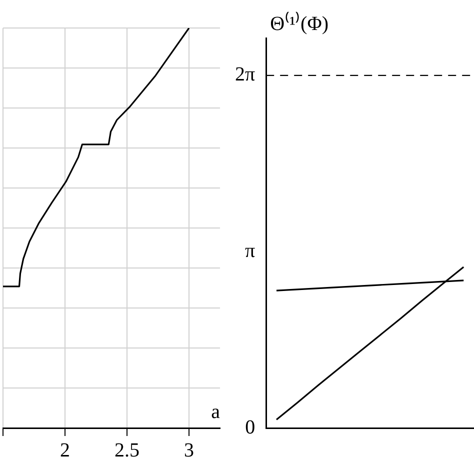  What do you see at coordinates (189, 450) in the screenshot?
I see `x-tick-label: 3` at bounding box center [189, 450].